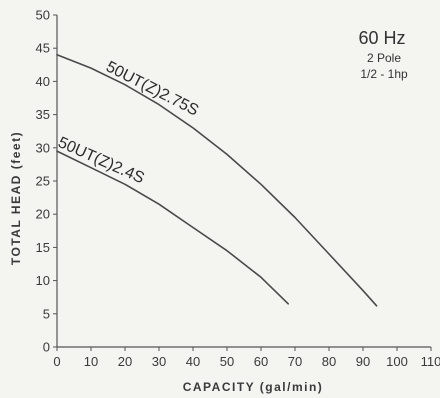  What do you see at coordinates (43, 181) in the screenshot?
I see `y-tick-label: 25` at bounding box center [43, 181].